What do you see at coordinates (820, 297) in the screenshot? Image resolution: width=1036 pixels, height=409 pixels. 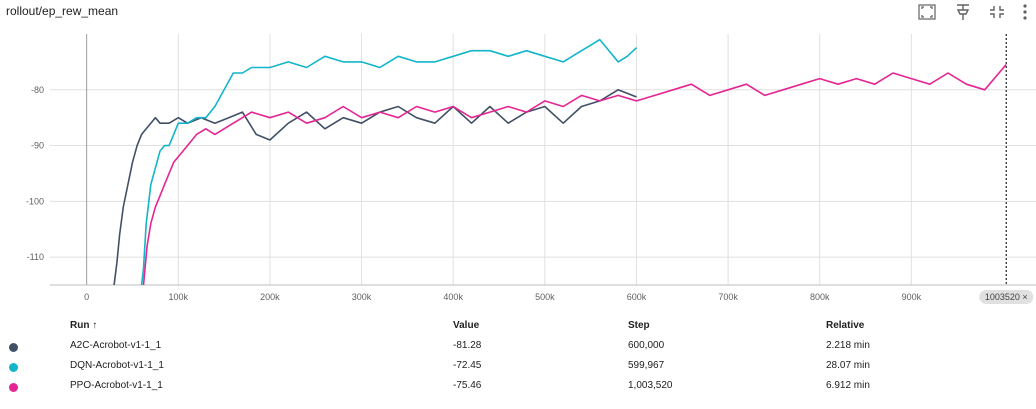 I see `x-tick-label: 800k` at bounding box center [820, 297].